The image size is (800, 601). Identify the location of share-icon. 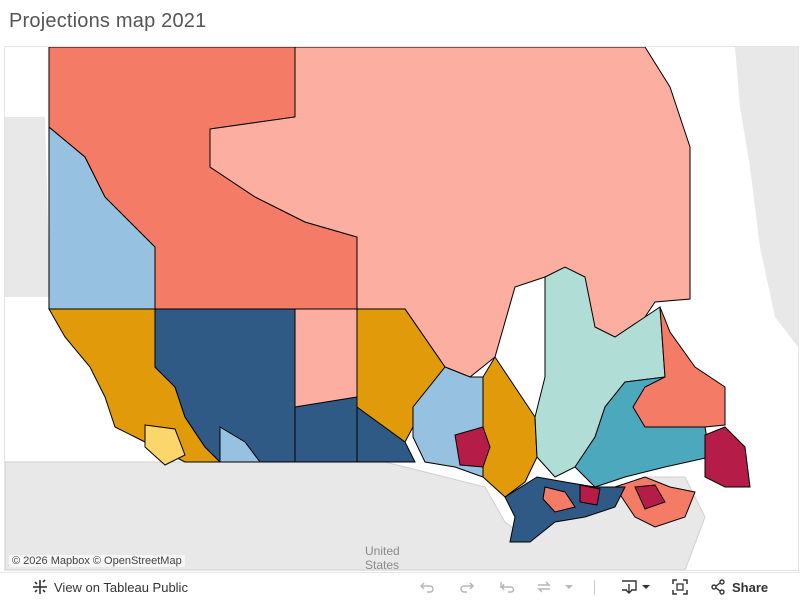
(718, 587).